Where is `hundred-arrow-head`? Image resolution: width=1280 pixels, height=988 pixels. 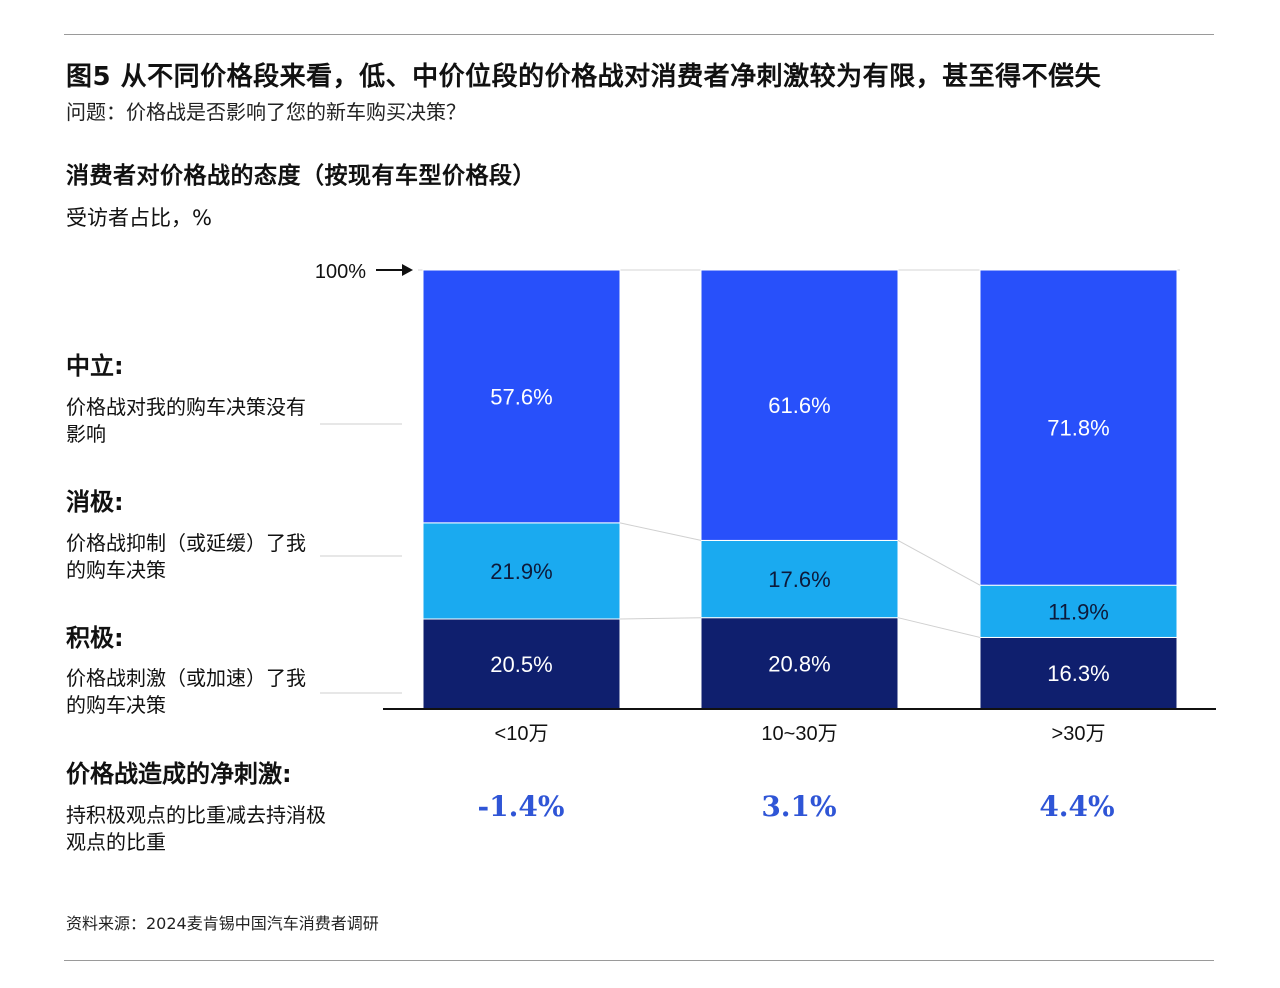 hundred-arrow-head is located at coordinates (407, 270).